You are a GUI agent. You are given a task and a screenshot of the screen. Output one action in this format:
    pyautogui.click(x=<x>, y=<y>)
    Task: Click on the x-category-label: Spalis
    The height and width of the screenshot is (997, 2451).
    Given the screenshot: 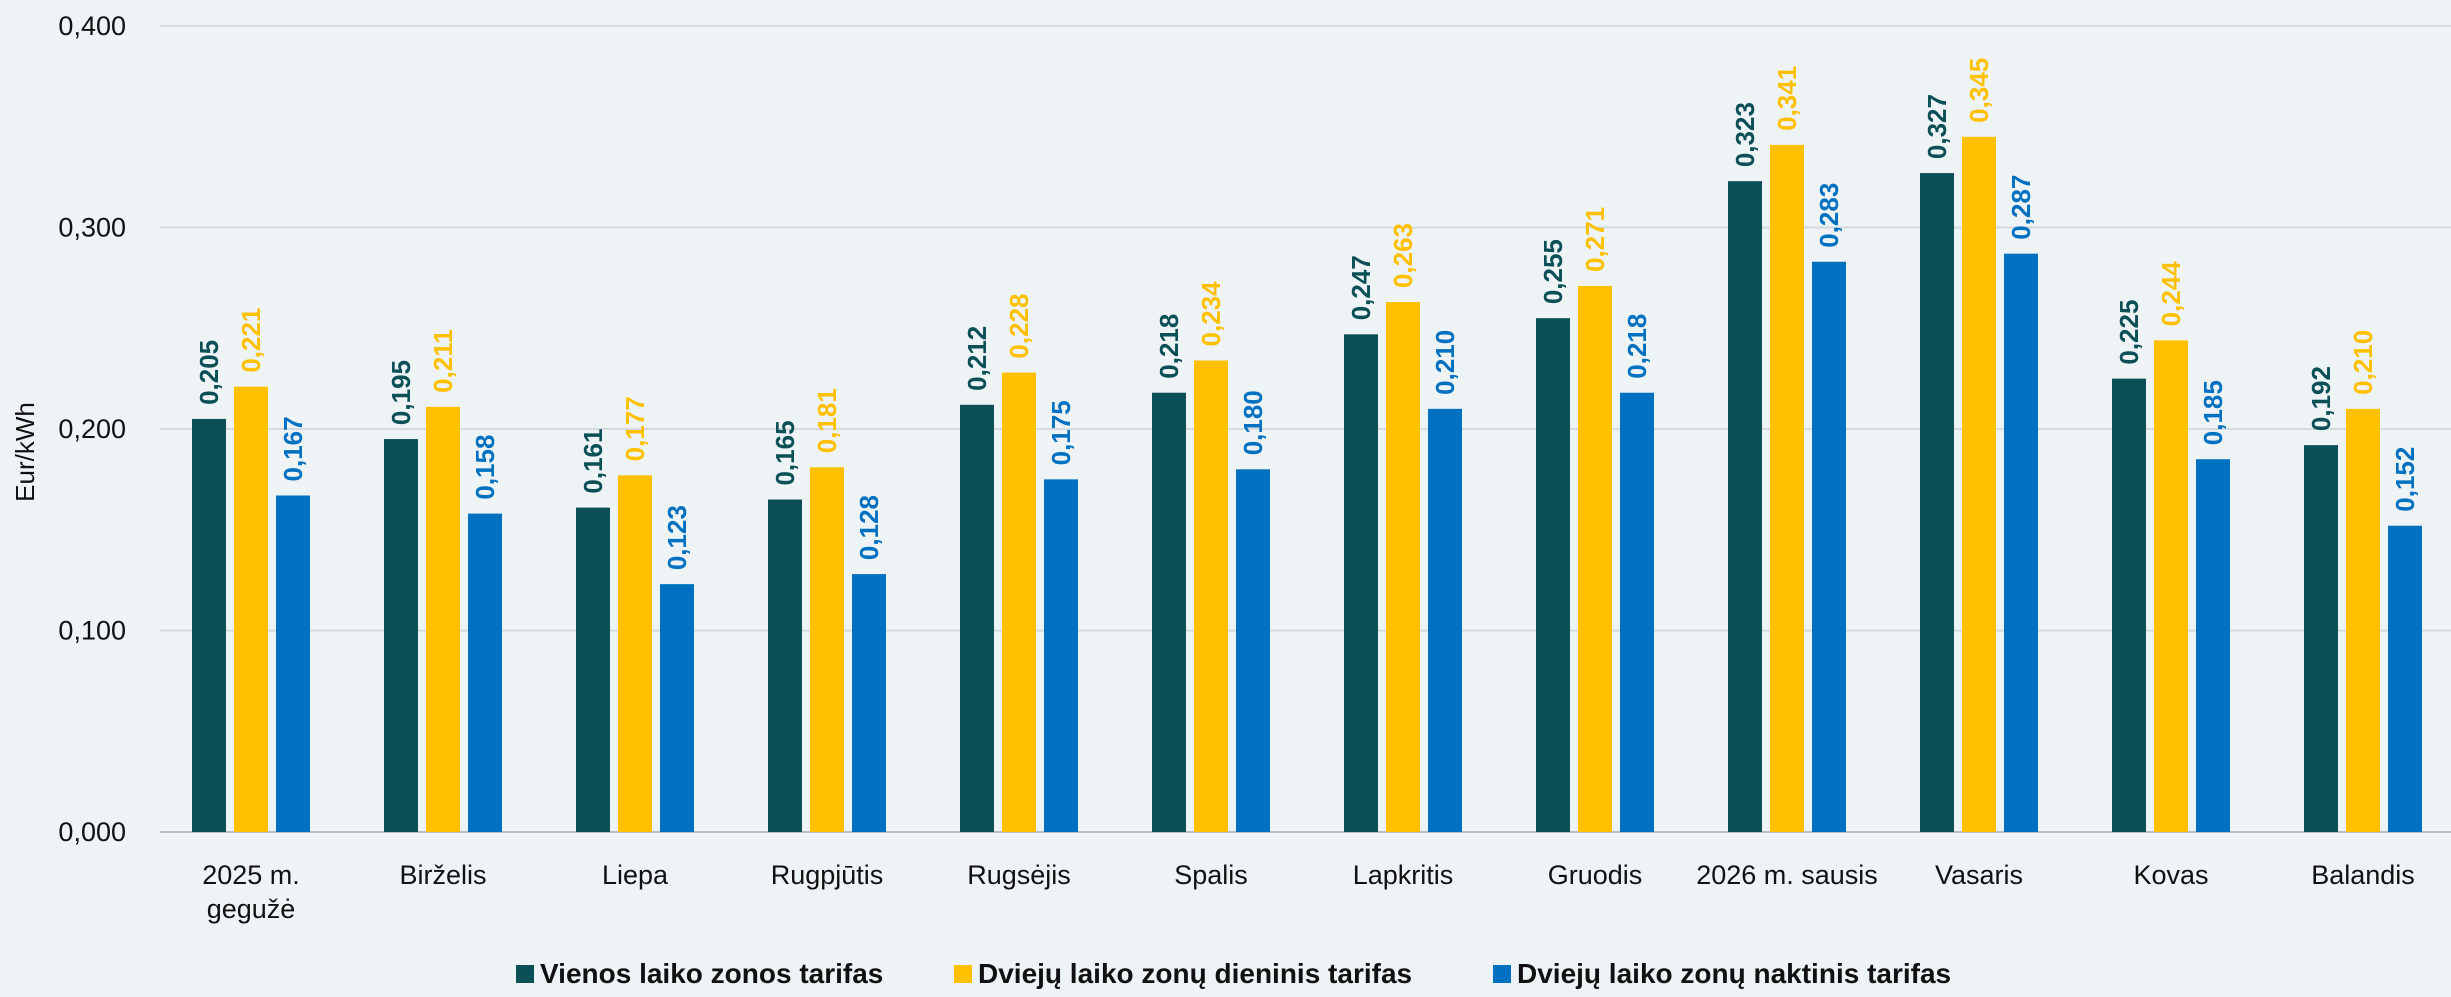 What is the action you would take?
    pyautogui.click(x=1211, y=875)
    